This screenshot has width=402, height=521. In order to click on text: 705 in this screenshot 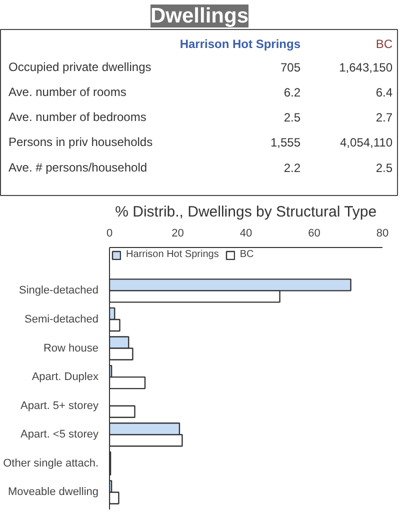, I will do `click(290, 67)`.